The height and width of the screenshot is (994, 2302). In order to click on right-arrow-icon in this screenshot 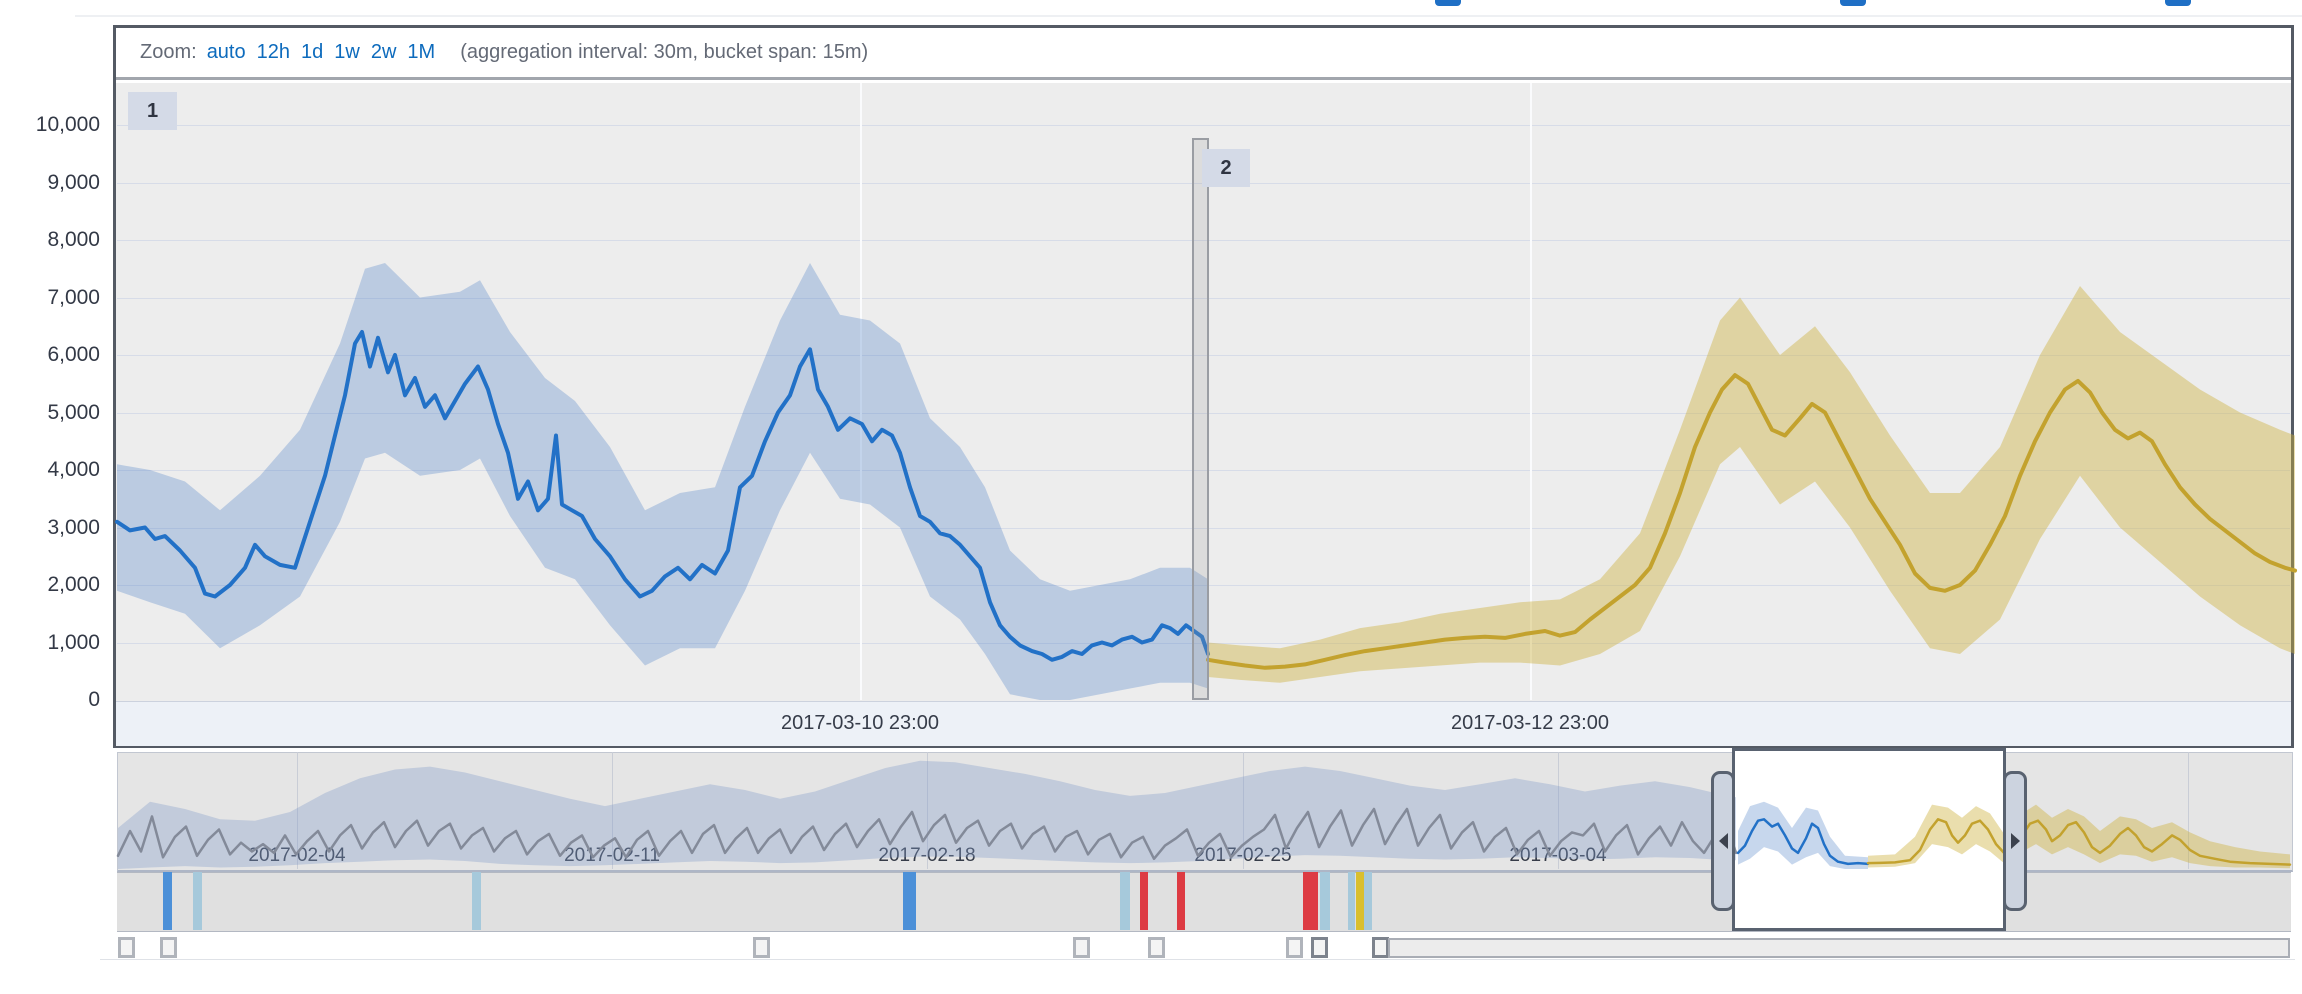, I will do `click(2015, 841)`.